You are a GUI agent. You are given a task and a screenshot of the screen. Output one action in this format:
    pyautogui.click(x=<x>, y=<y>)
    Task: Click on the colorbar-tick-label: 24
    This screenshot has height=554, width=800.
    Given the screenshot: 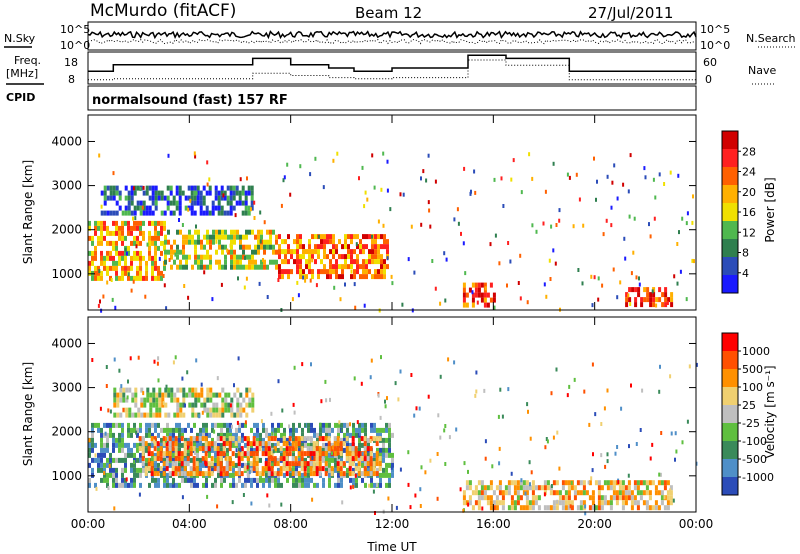 What is the action you would take?
    pyautogui.click(x=749, y=172)
    